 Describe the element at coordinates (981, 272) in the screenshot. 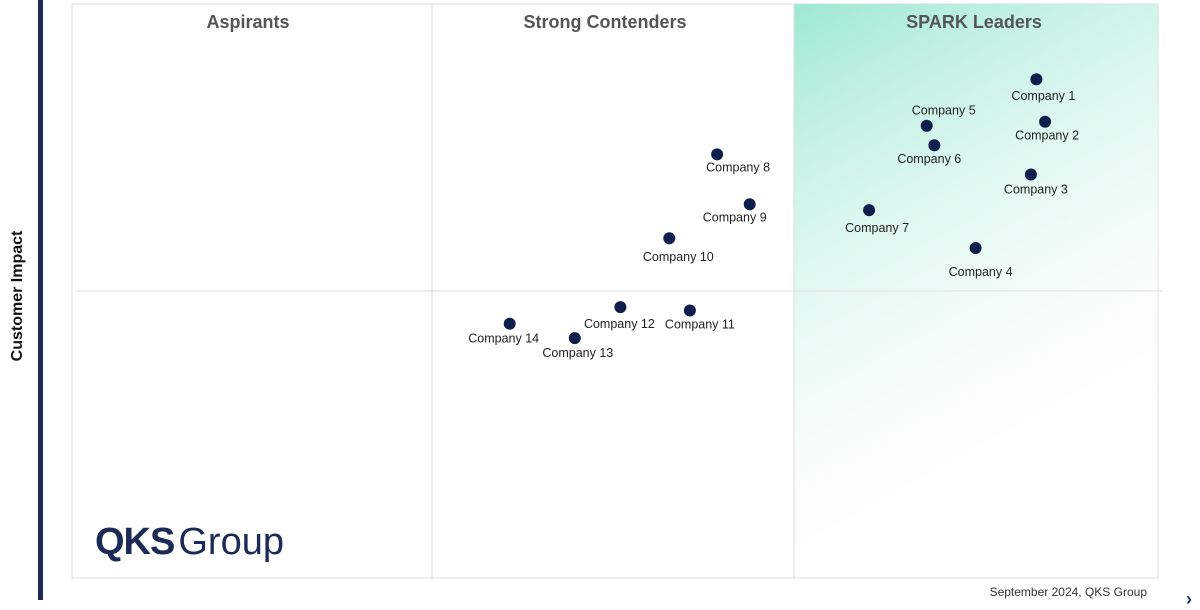

I see `point-label-company-4: Company 4` at that location.